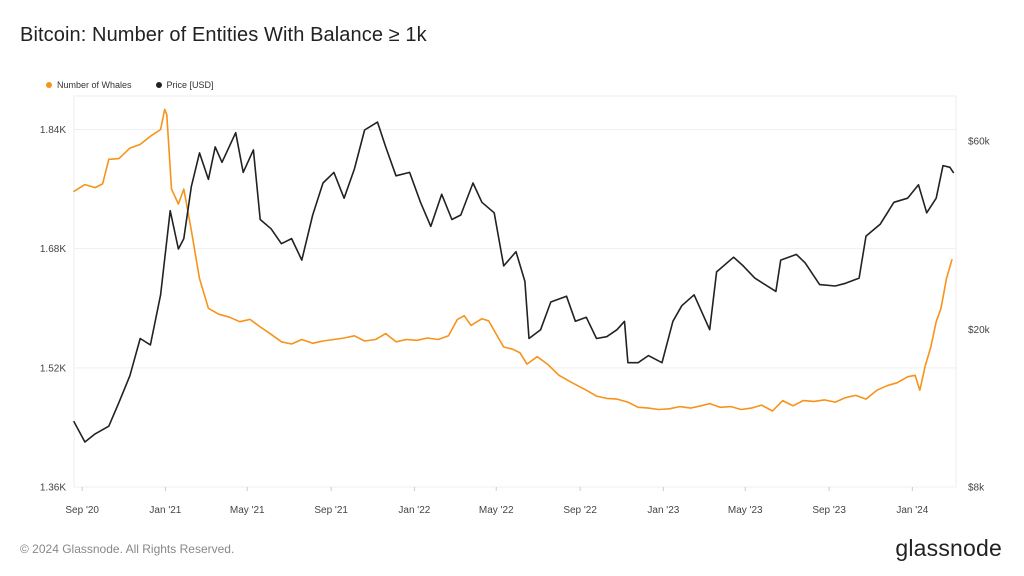 This screenshot has height=576, width=1024. What do you see at coordinates (53, 249) in the screenshot?
I see `y-left-tick-label: 1.68K` at bounding box center [53, 249].